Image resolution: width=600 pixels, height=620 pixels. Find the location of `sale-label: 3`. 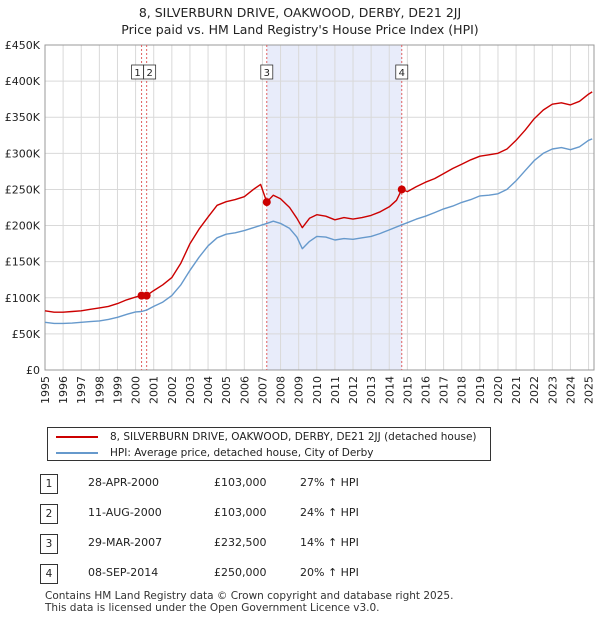

sale-label: 3 is located at coordinates (267, 73).